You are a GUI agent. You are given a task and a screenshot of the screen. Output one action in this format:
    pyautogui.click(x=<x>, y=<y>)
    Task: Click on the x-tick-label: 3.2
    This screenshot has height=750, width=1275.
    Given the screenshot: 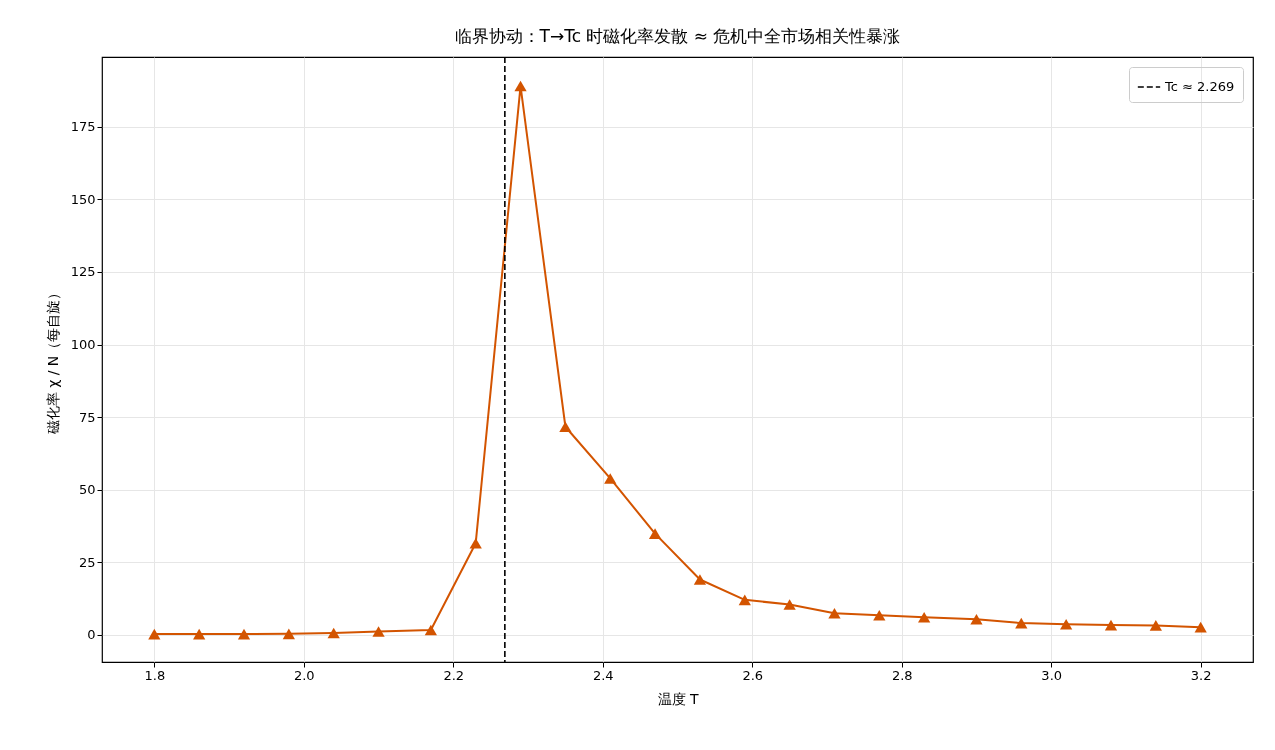 What is the action you would take?
    pyautogui.click(x=1201, y=675)
    